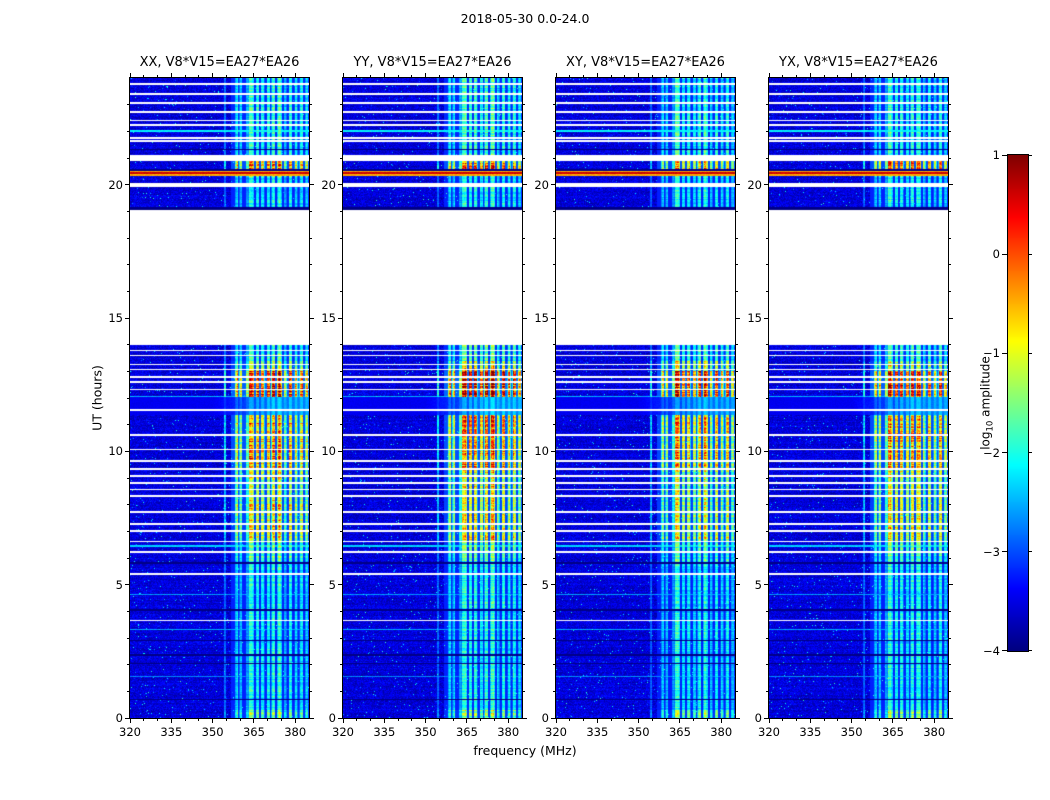 The image size is (1050, 800). Describe the element at coordinates (991, 353) in the screenshot. I see `colorbar-tick-label: −1` at that location.